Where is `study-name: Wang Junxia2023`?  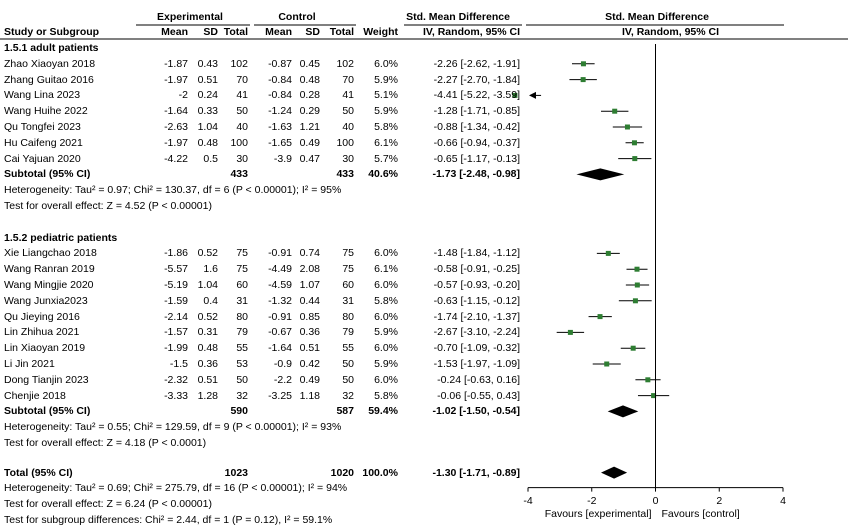
study-name: Wang Junxia2023 is located at coordinates (46, 300).